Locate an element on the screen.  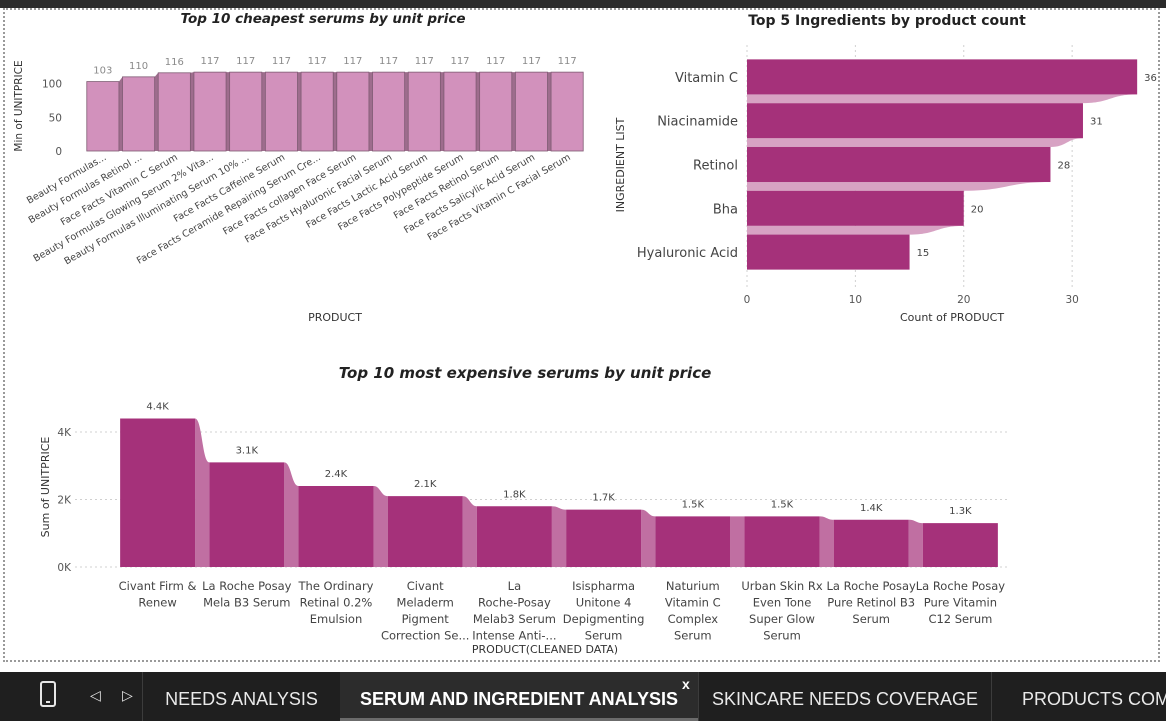
x-tick-label: Meladerm is located at coordinates (425, 603).